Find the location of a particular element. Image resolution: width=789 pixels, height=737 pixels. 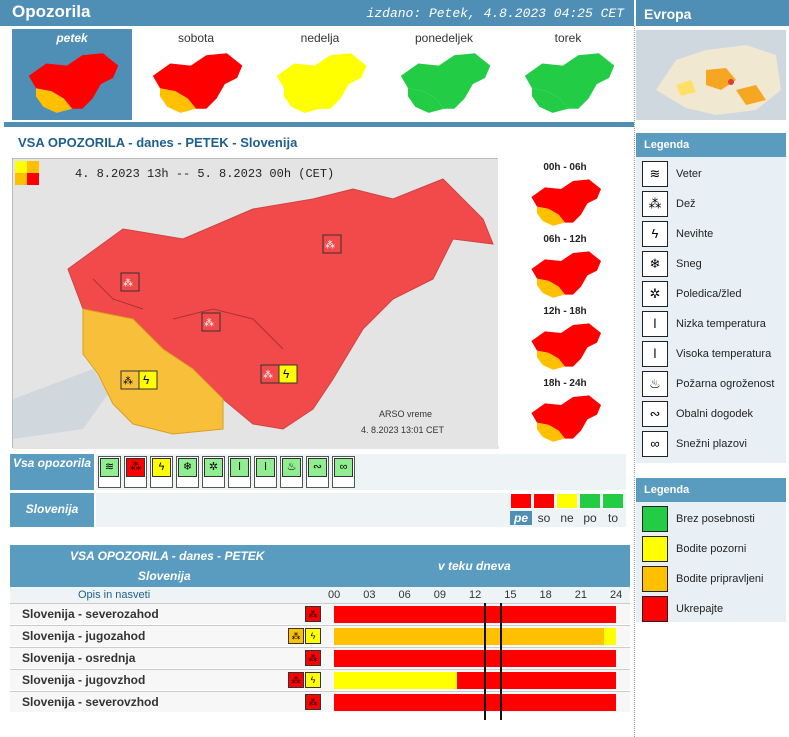

icon-glyph: ǀ is located at coordinates (265, 467).